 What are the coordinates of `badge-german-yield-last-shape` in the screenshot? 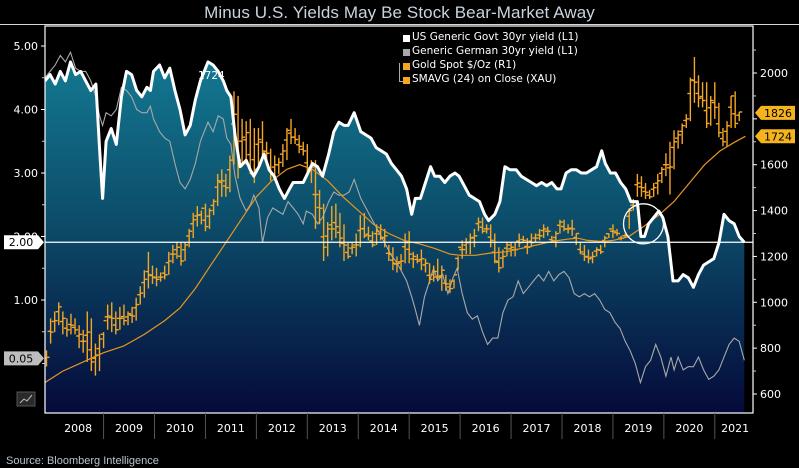 It's located at (24, 358).